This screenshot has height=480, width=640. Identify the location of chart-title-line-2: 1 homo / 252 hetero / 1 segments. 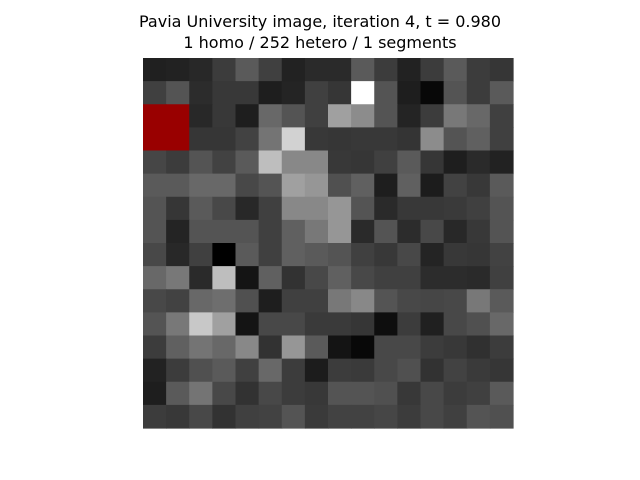
(320, 42).